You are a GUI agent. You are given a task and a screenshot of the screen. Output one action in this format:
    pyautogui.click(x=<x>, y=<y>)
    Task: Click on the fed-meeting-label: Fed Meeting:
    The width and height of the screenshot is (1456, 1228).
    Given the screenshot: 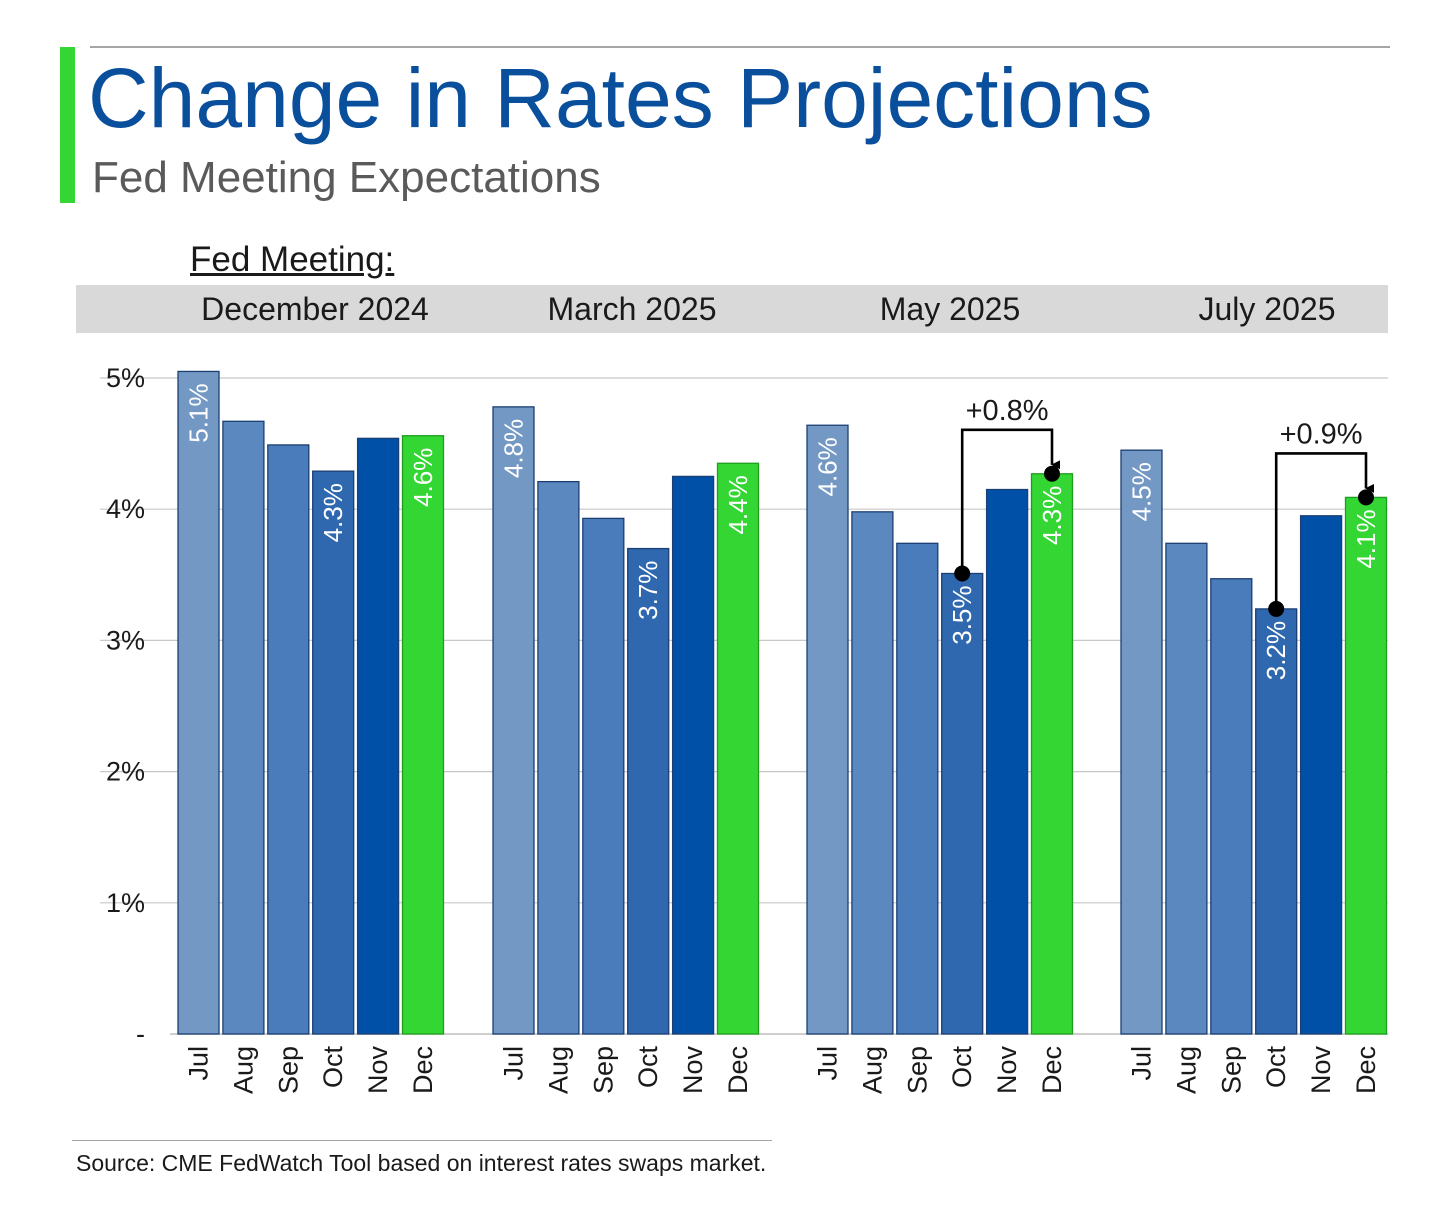 What is the action you would take?
    pyautogui.click(x=292, y=259)
    